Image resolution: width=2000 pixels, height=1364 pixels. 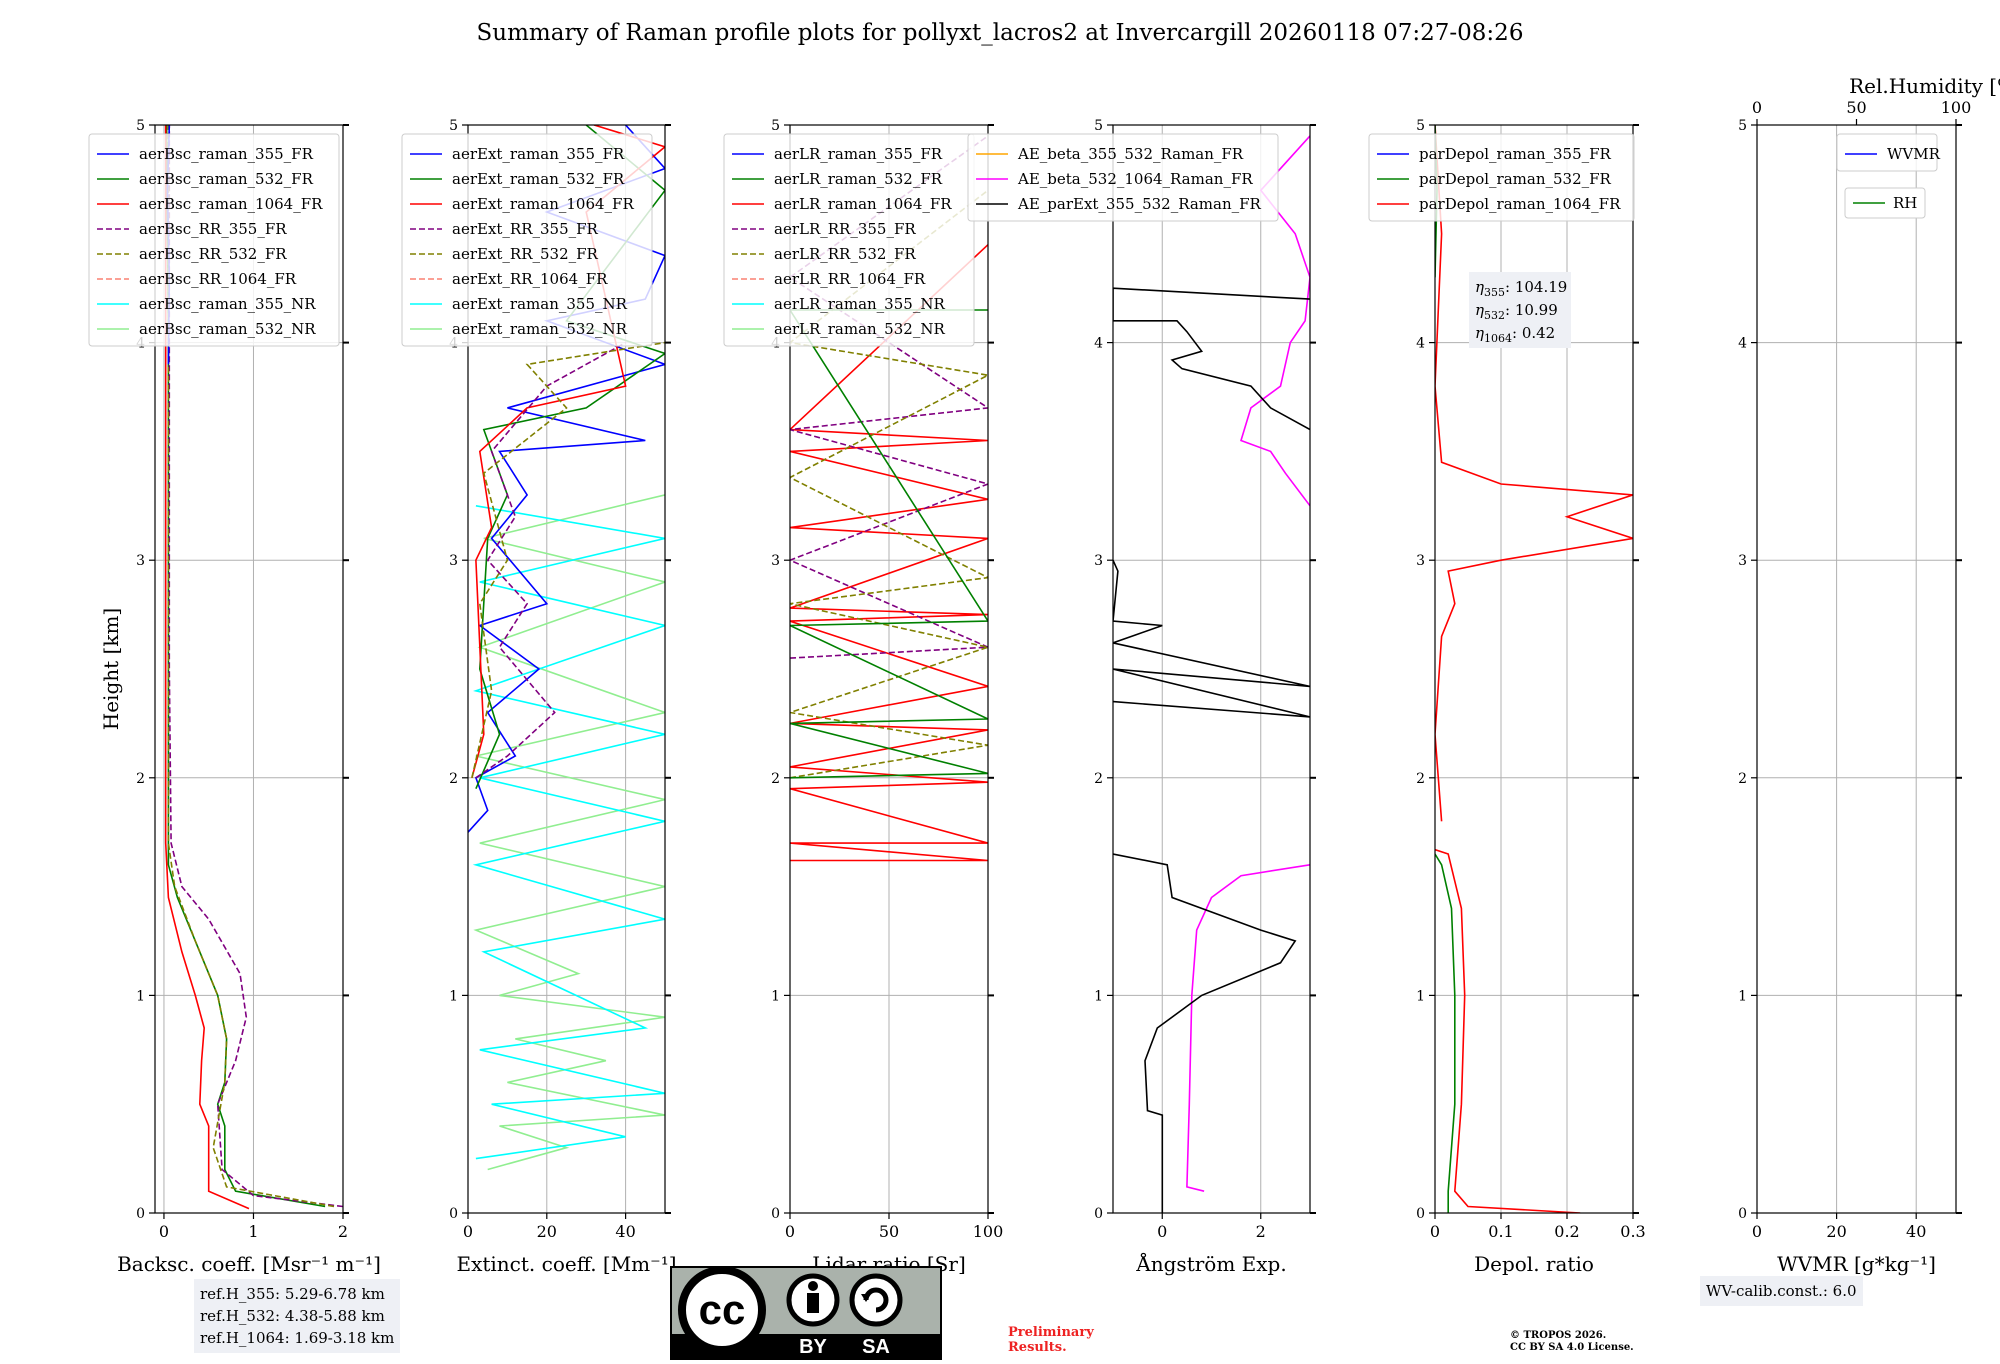 What do you see at coordinates (858, 154) in the screenshot?
I see `legend-entry: aerLR_raman_355_FR` at bounding box center [858, 154].